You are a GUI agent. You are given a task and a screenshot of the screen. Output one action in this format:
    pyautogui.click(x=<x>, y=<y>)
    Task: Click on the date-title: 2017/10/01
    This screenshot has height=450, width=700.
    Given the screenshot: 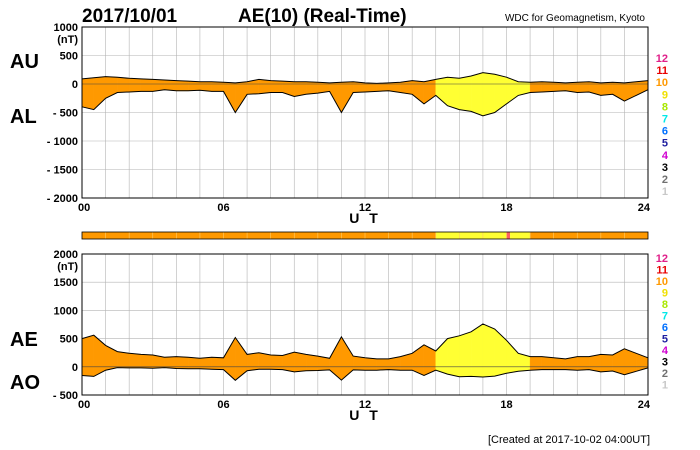 What is the action you would take?
    pyautogui.click(x=130, y=16)
    